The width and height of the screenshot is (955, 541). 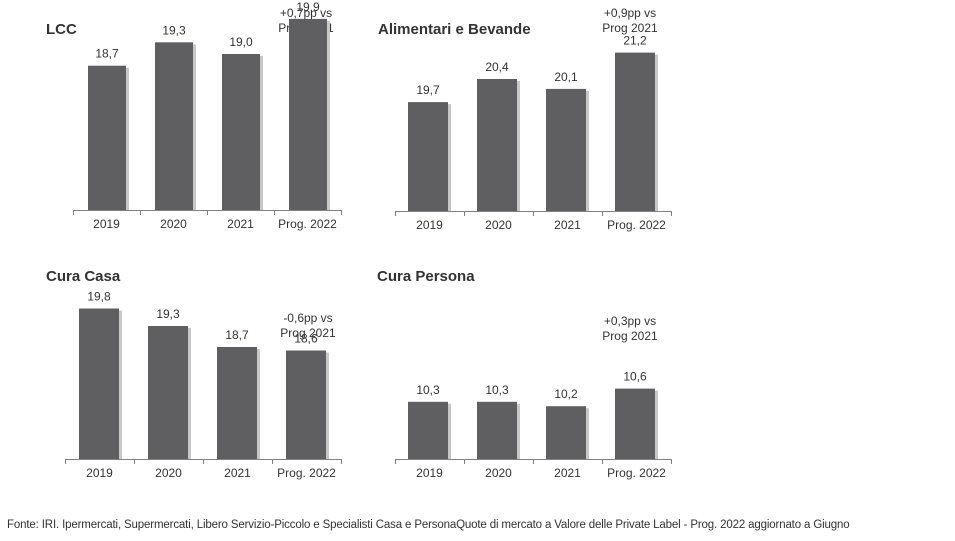 I want to click on chart-plot: 19,7 2019 20,4 2020 20,1 2021 21,2 Prog. 2022, so click(x=533, y=133).